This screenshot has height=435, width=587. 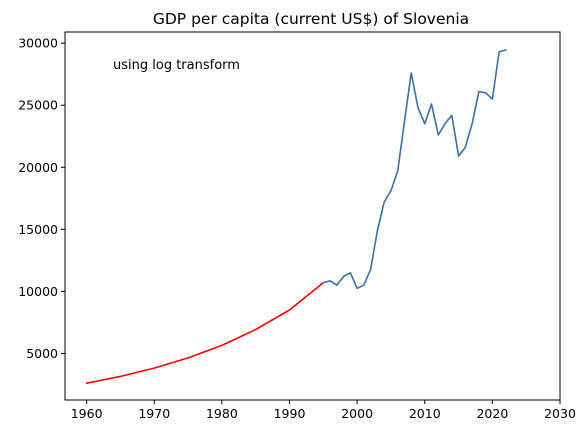 What do you see at coordinates (560, 413) in the screenshot?
I see `x-tick-label: 2030` at bounding box center [560, 413].